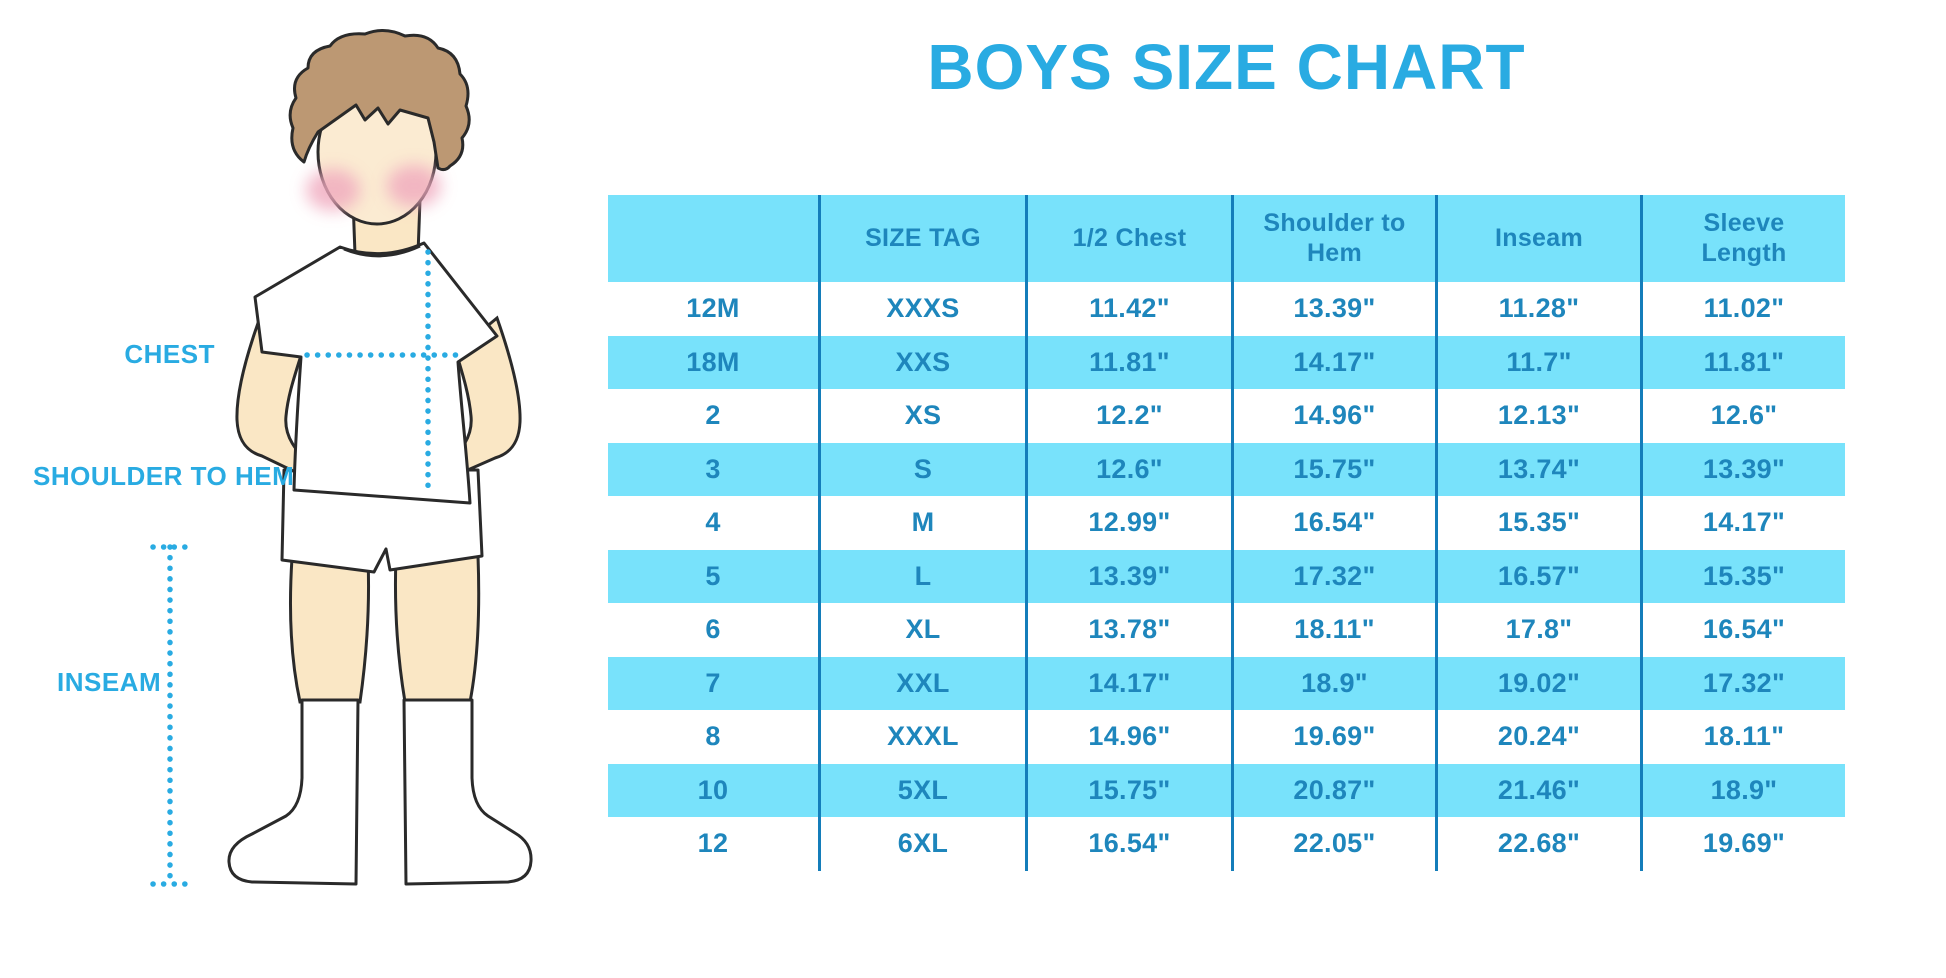  Describe the element at coordinates (921, 238) in the screenshot. I see `column-header-size-tag: SIZE TAG` at that location.